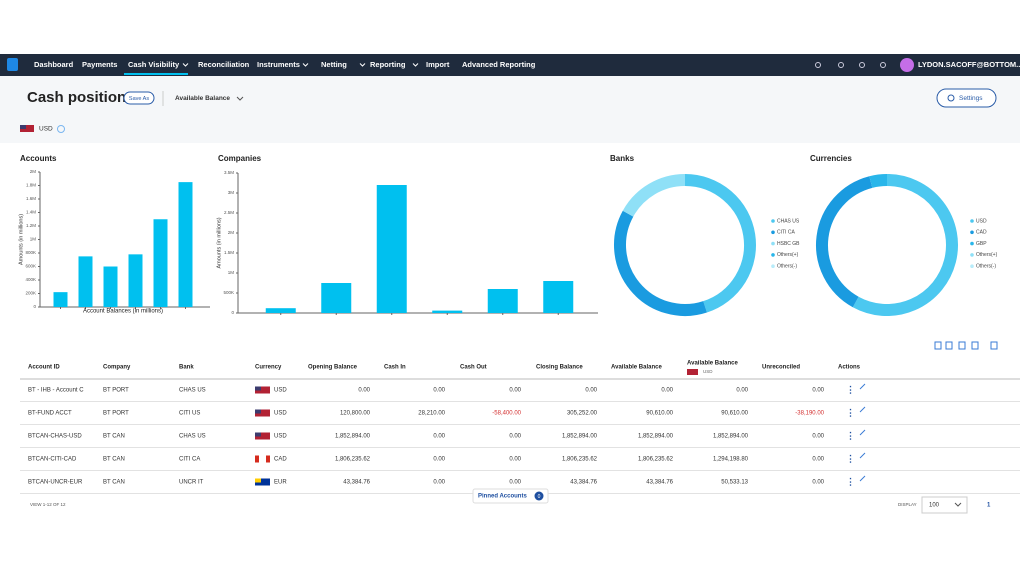 Image resolution: width=1020 pixels, height=577 pixels. What do you see at coordinates (278, 64) in the screenshot?
I see `nav-item: Instruments` at bounding box center [278, 64].